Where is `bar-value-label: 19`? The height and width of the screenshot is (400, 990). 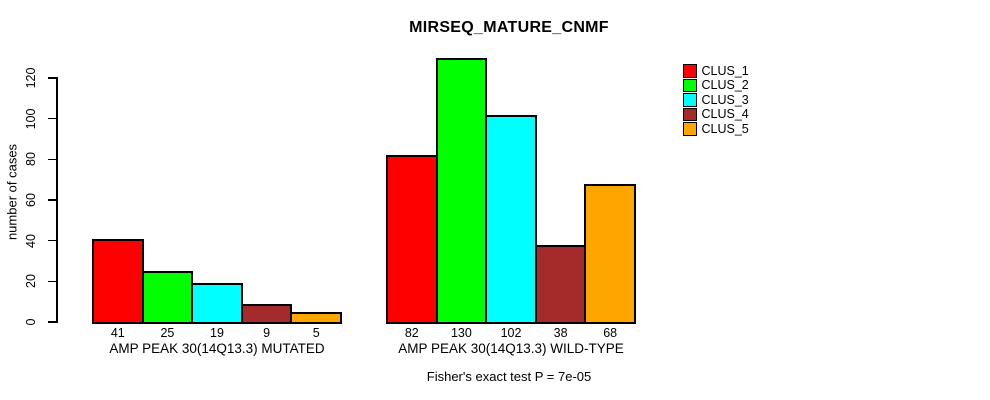
bar-value-label: 19 is located at coordinates (217, 333).